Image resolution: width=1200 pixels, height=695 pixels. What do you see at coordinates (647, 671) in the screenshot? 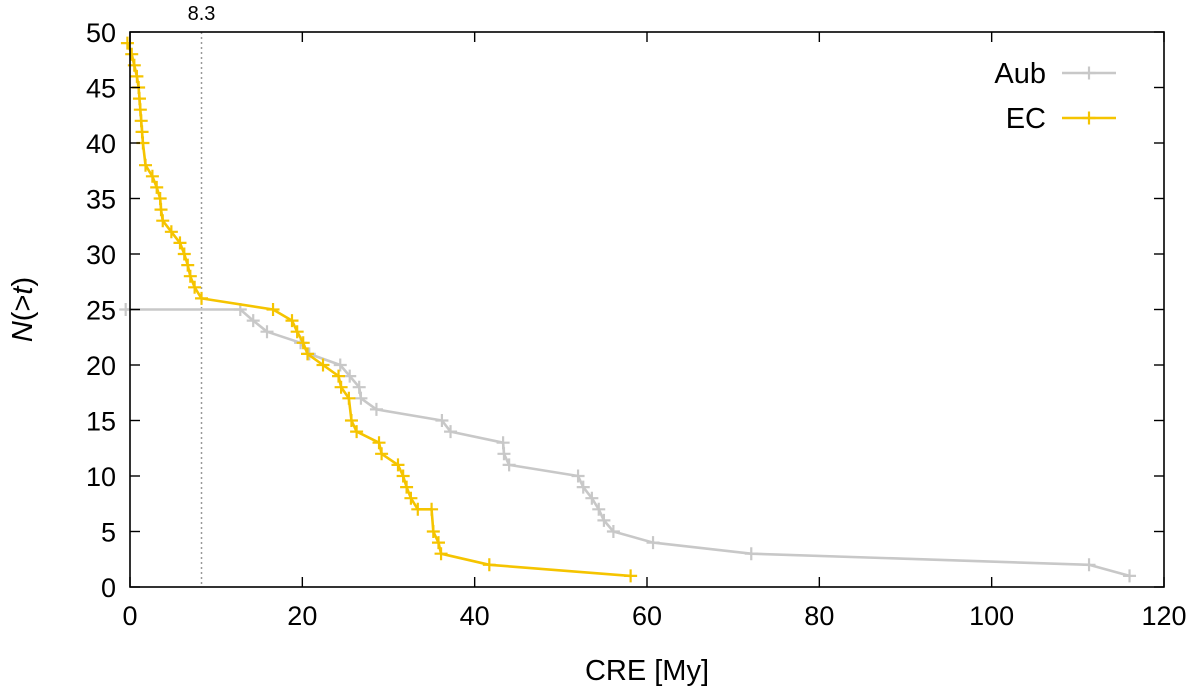
I see `x-axis-title: CRE [My]` at bounding box center [647, 671].